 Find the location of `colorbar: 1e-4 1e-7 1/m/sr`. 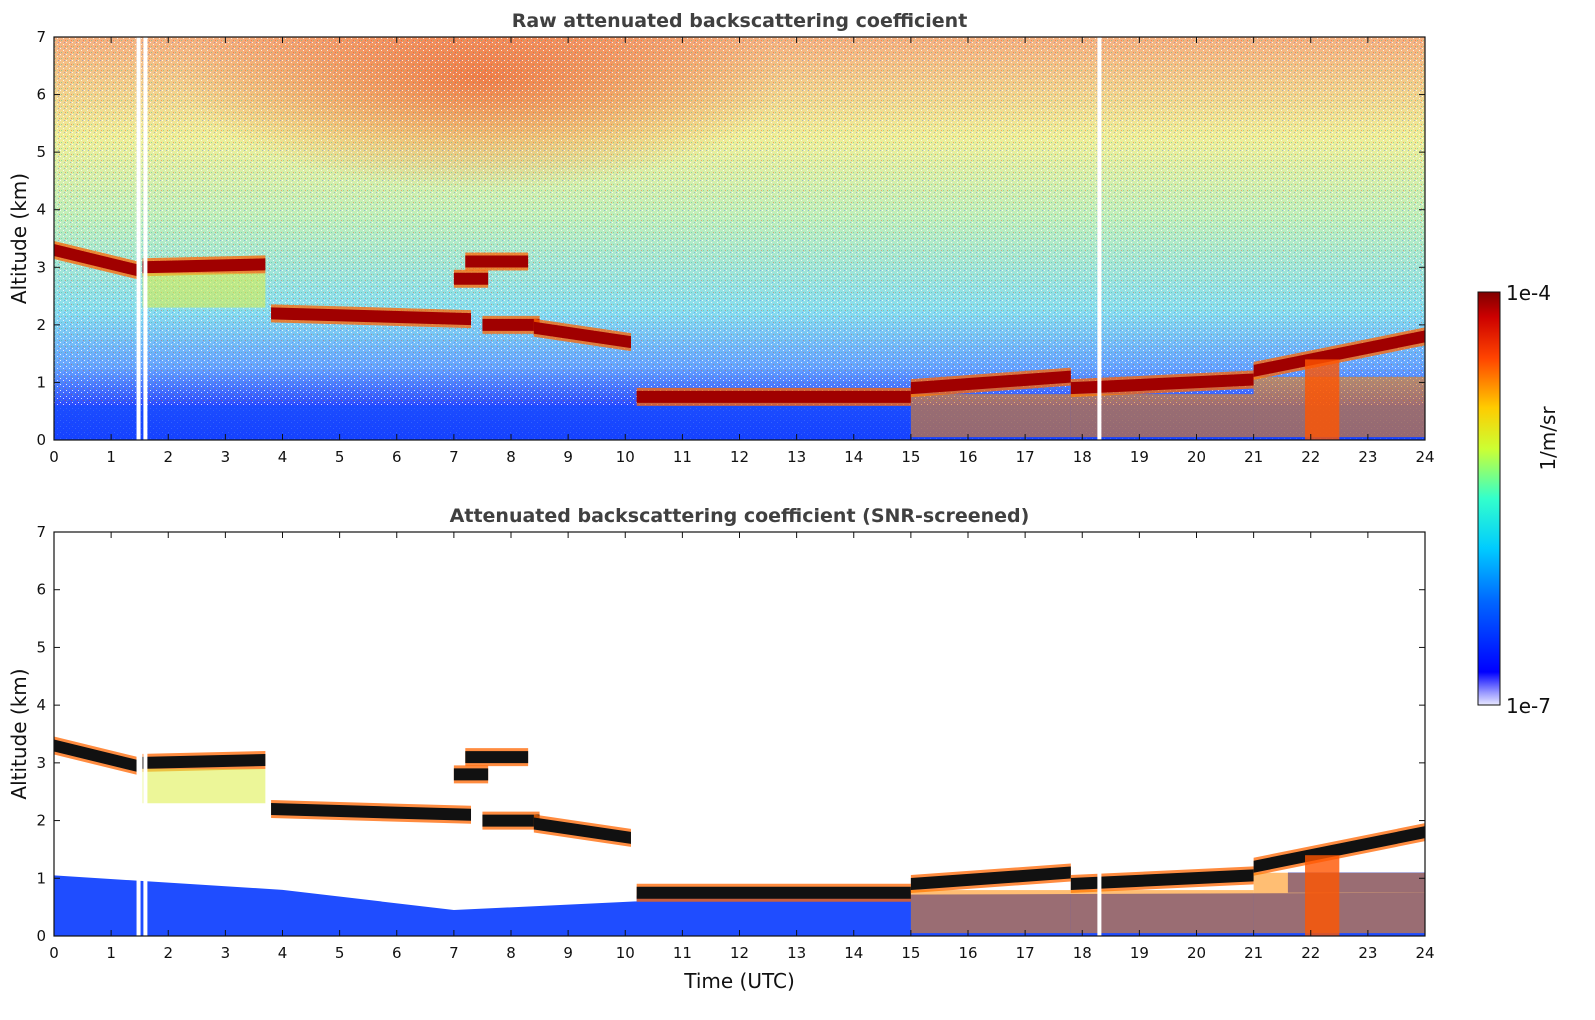

colorbar: 1e-4 1e-7 1/m/sr is located at coordinates (1518, 499).